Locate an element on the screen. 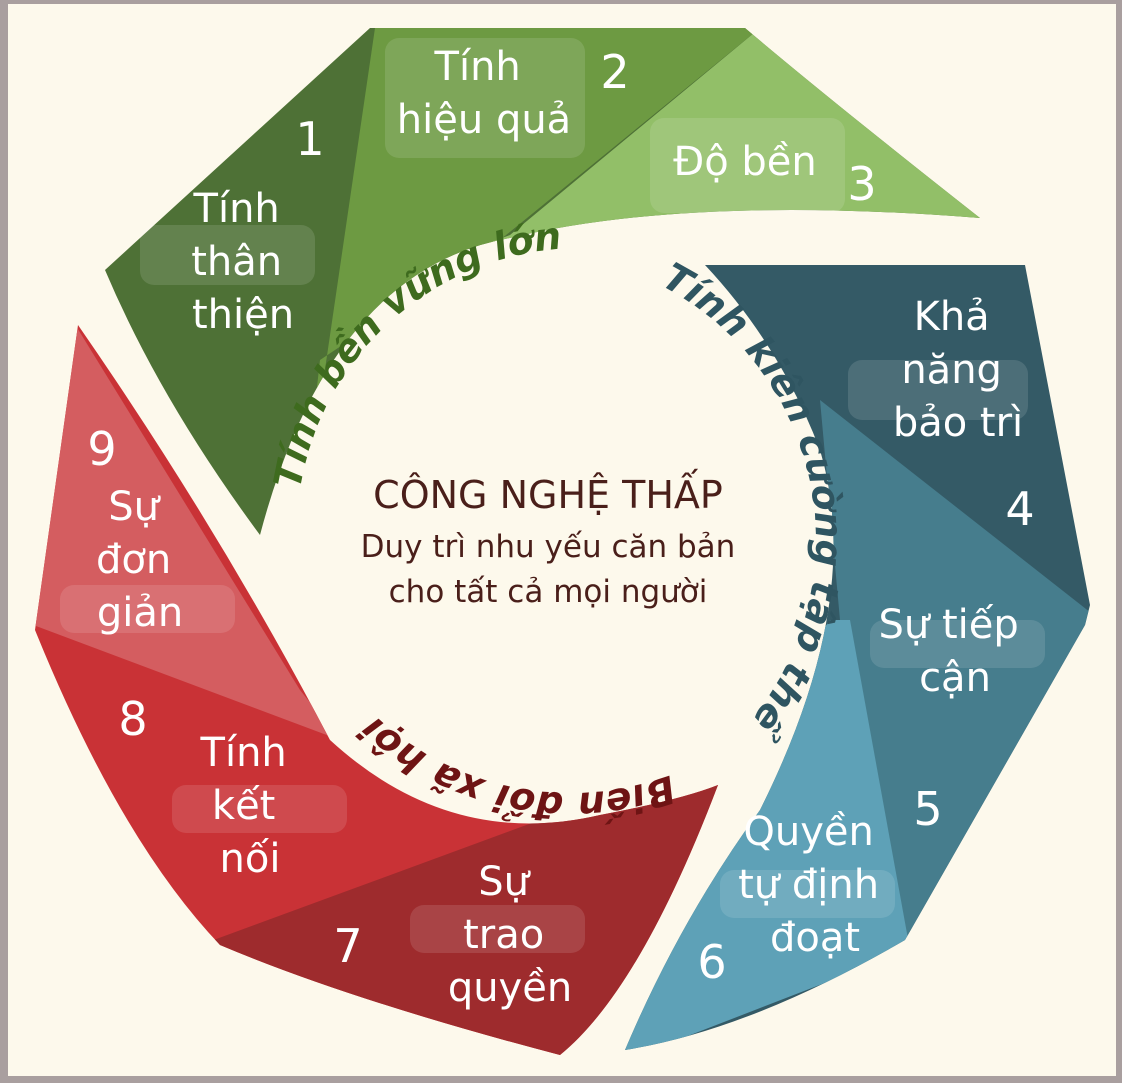 This screenshot has width=1122, height=1083. segment-7: Sự trao quyền 7 is located at coordinates (452, 935).